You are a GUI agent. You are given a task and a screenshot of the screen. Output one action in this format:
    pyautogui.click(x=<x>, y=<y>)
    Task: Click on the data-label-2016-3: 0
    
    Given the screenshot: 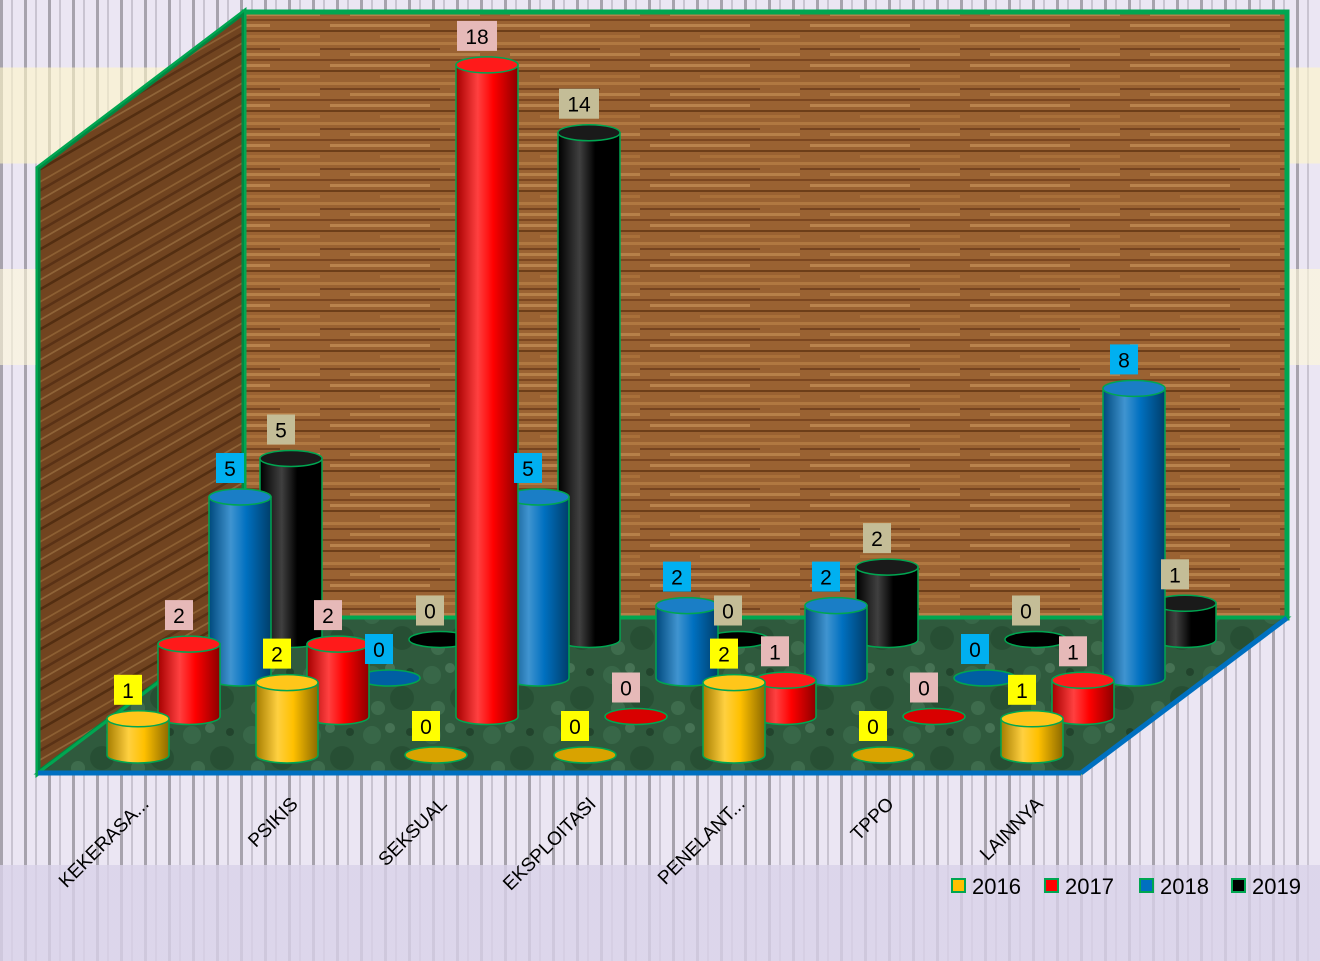 What is the action you would take?
    pyautogui.click(x=426, y=726)
    